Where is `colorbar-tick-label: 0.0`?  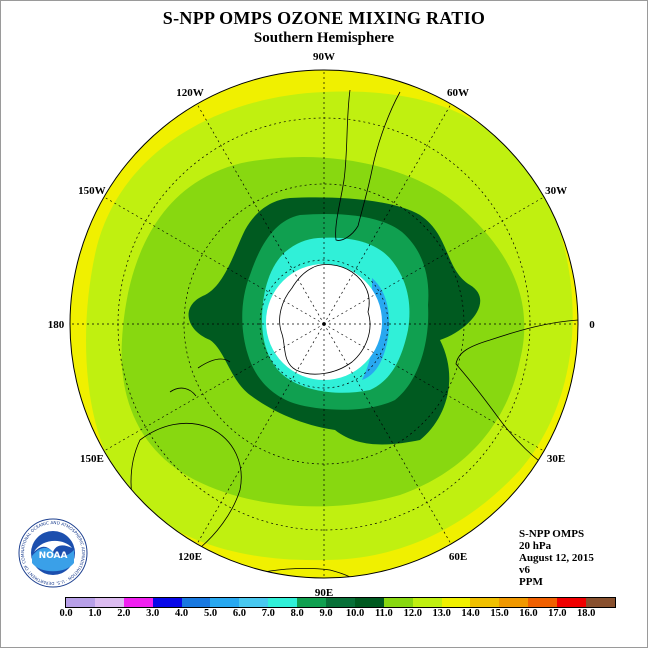
colorbar-tick-label: 0.0 is located at coordinates (66, 613).